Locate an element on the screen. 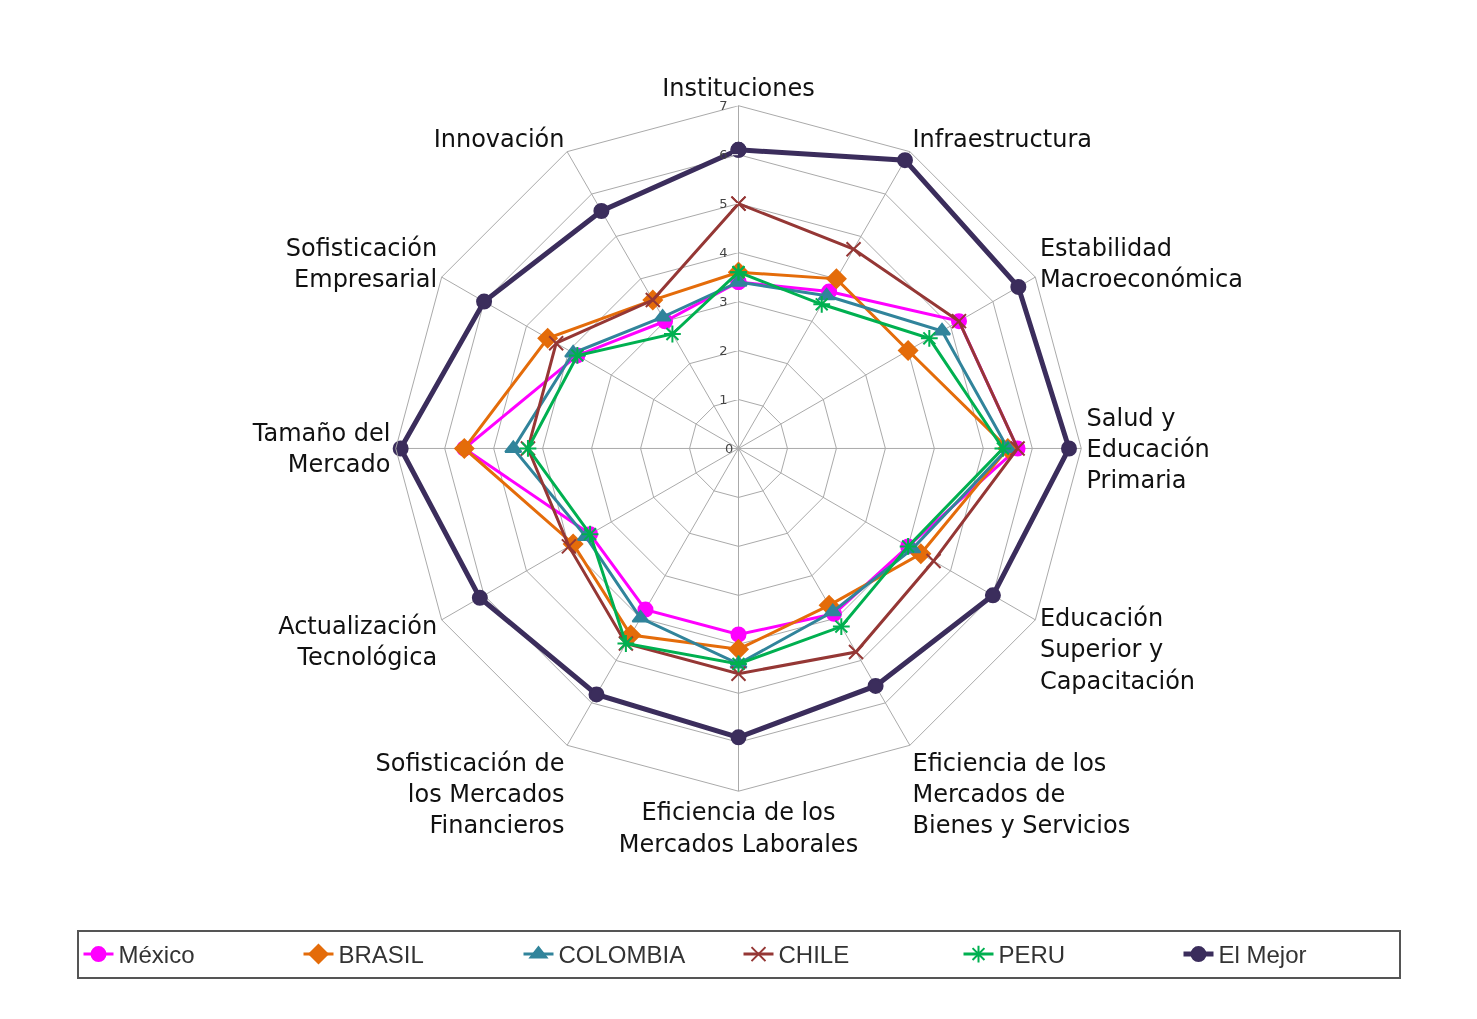 The image size is (1477, 1019). legend-label: COLOMBIA is located at coordinates (622, 955).